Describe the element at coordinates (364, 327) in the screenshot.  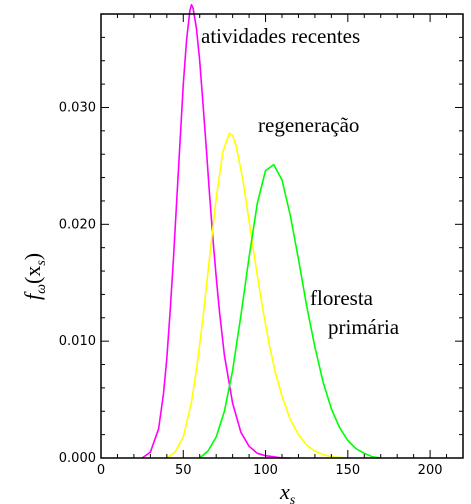
I see `annotation-primaria: primária` at that location.